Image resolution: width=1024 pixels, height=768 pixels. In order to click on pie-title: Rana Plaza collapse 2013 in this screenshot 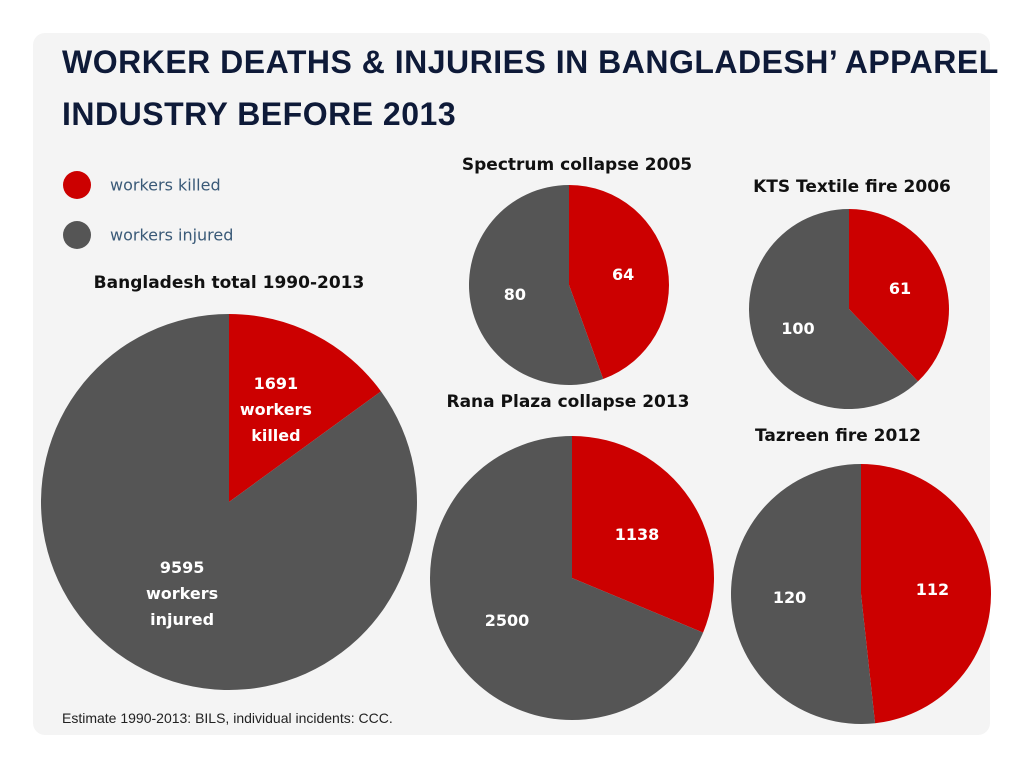, I will do `click(568, 402)`.